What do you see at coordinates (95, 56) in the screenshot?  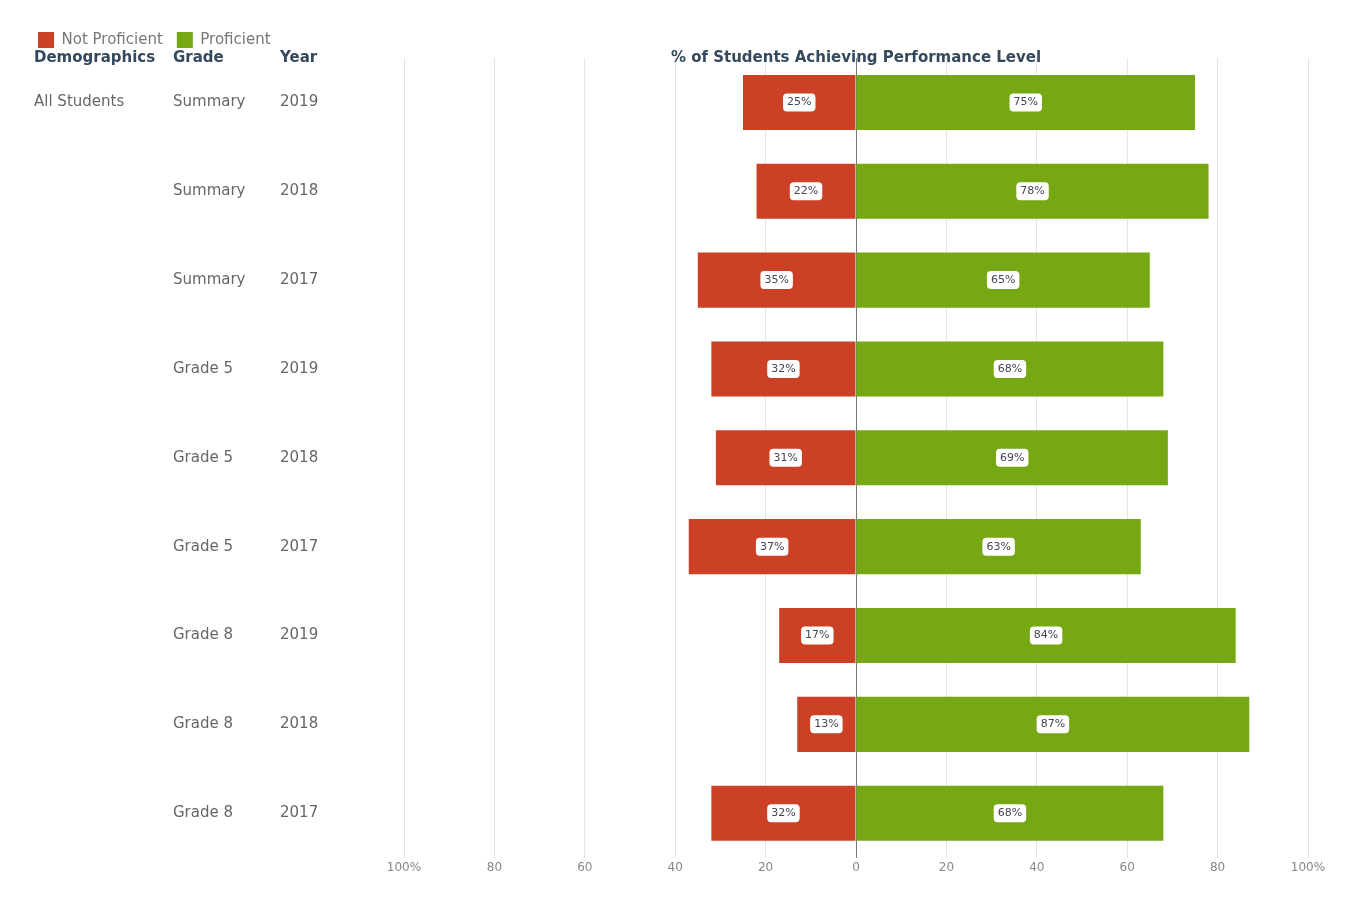 I see `text: Demographics` at bounding box center [95, 56].